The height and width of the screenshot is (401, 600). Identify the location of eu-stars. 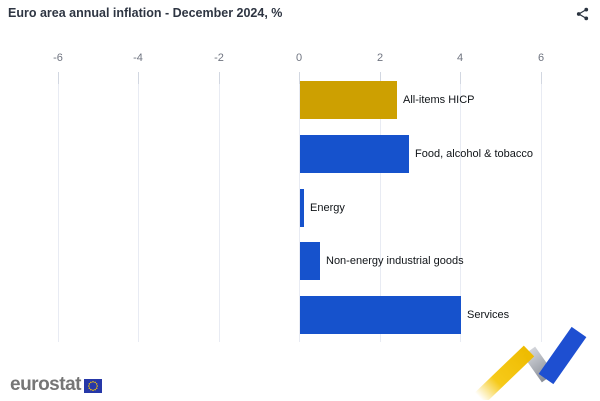
(93, 386).